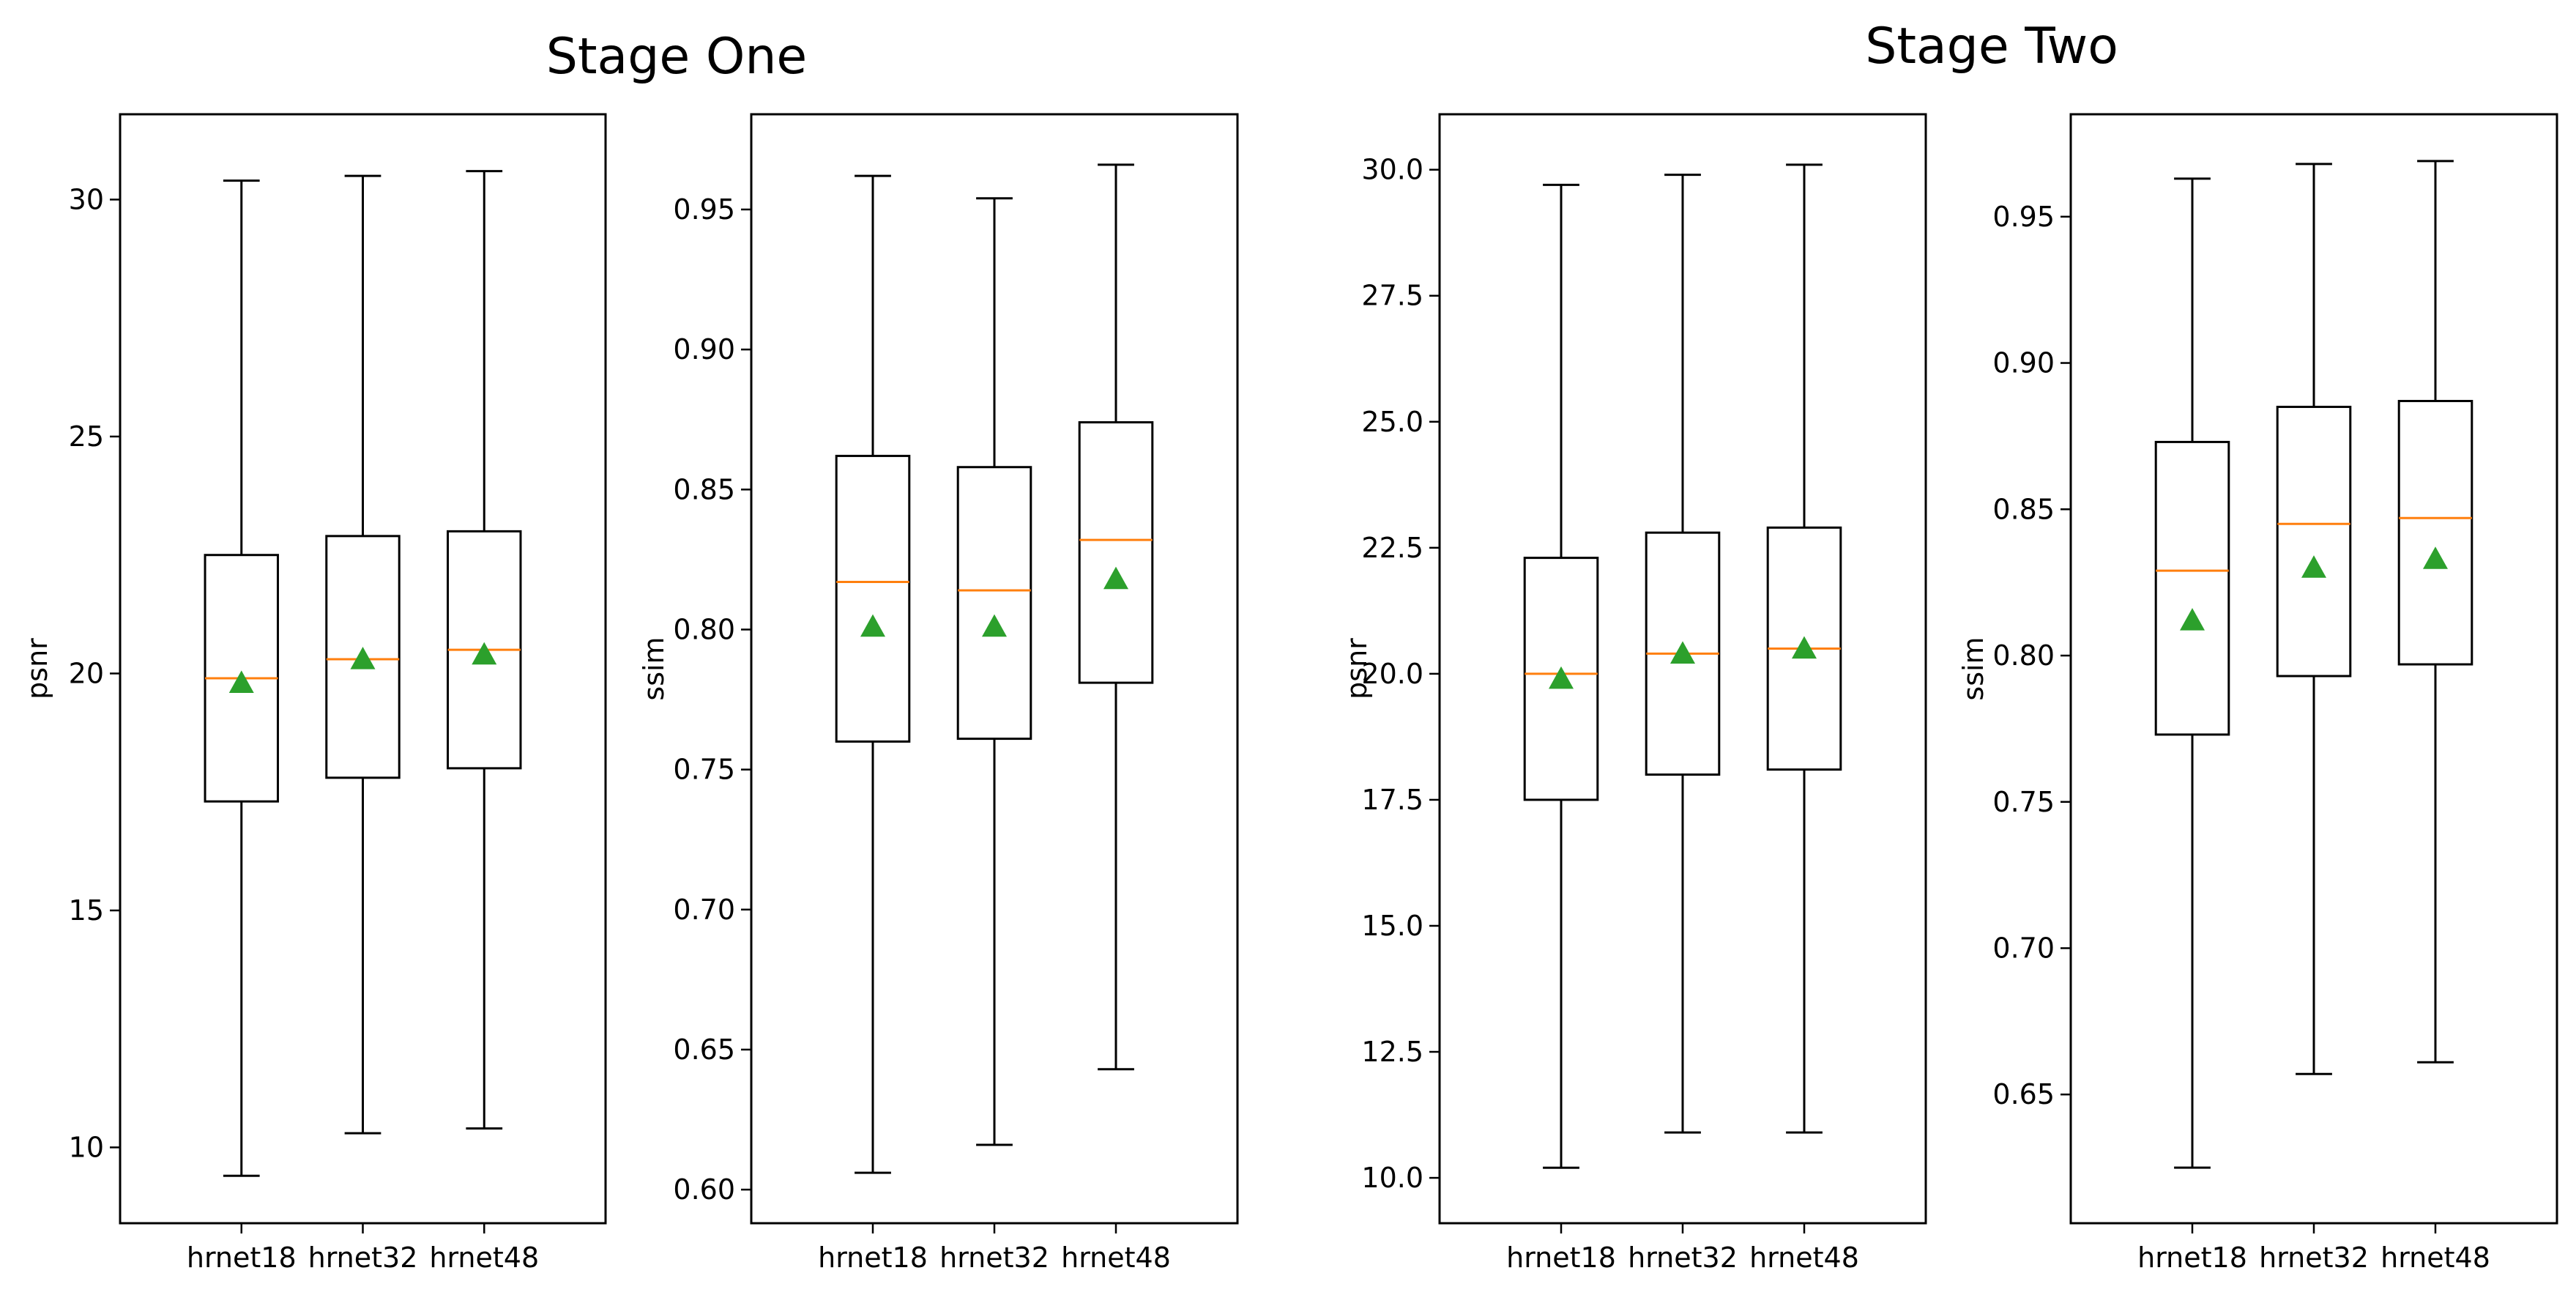 This screenshot has height=1295, width=2576. What do you see at coordinates (1392, 674) in the screenshot?
I see `y-tick-label: 20.0` at bounding box center [1392, 674].